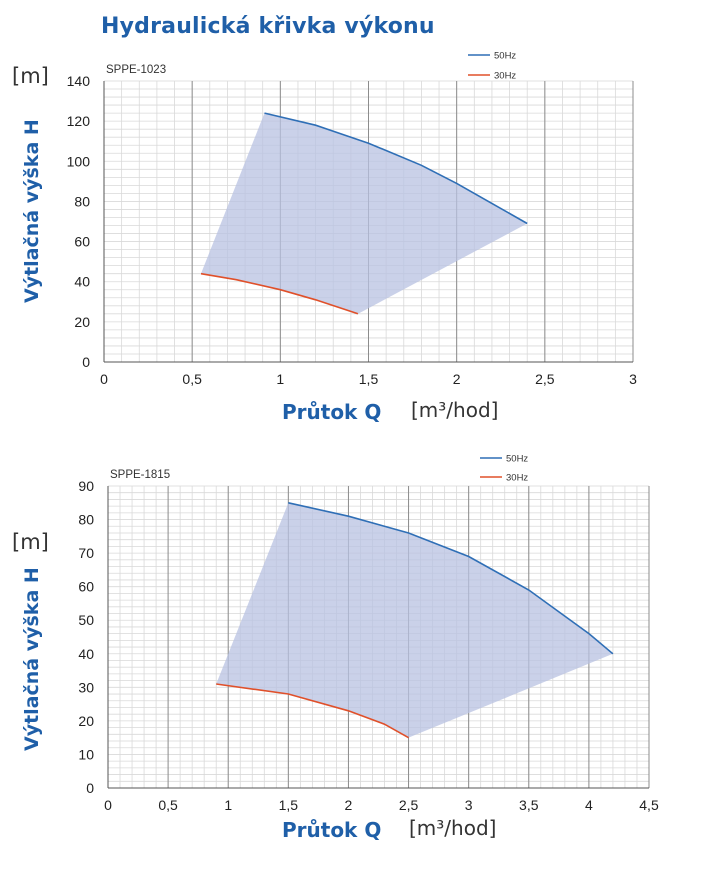 The image size is (720, 878). Describe the element at coordinates (332, 830) in the screenshot. I see `chart2-x-axis-title: Průtok Q` at that location.